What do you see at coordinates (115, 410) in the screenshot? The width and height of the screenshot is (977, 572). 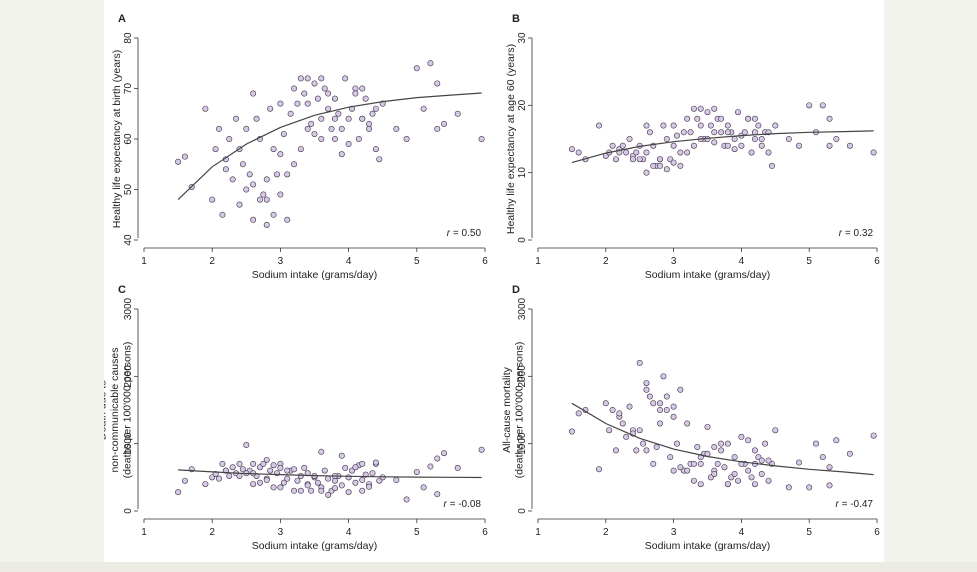 I see `y-axis-label: non-communicable causes` at bounding box center [115, 410].